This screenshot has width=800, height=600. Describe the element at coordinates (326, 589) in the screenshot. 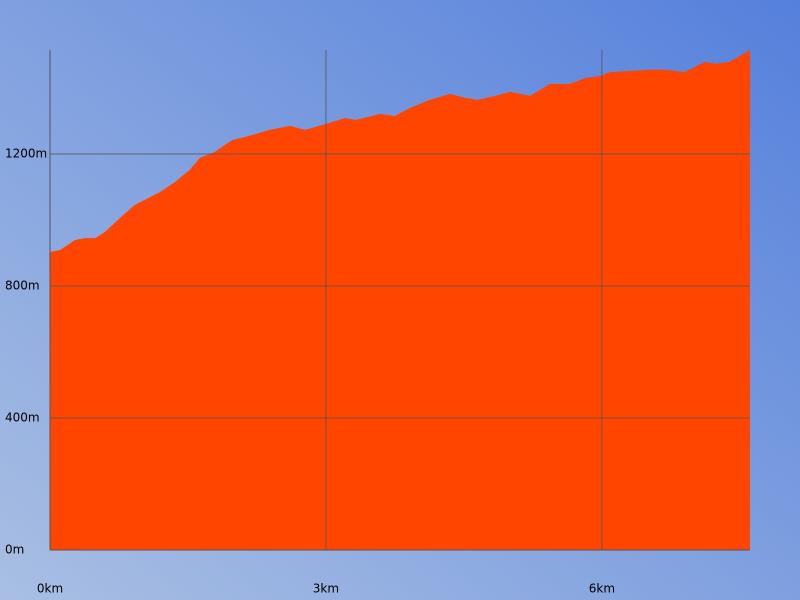

I see `x-tick-label: 3km` at that location.